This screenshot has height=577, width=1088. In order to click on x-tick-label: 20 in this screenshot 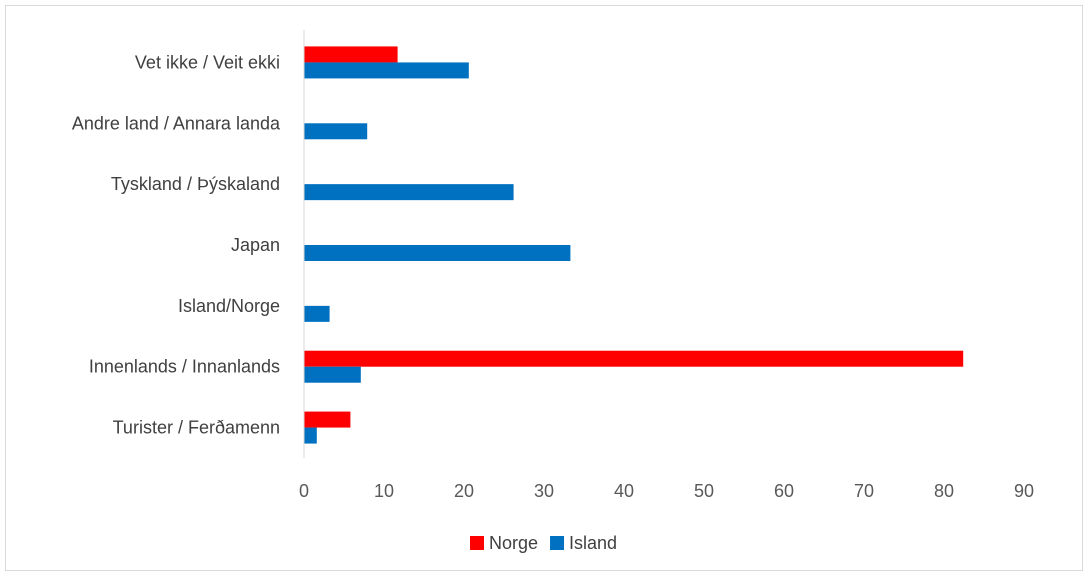, I will do `click(464, 491)`.